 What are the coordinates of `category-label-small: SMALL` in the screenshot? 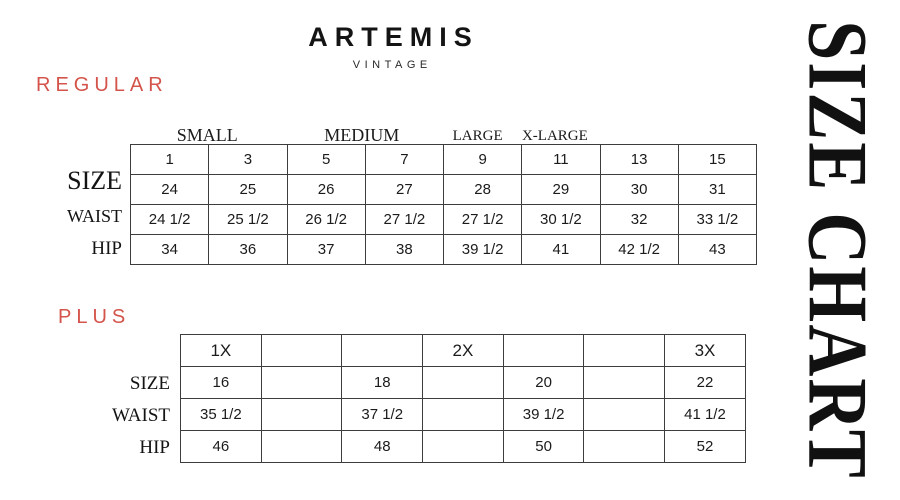 It's located at (207, 135).